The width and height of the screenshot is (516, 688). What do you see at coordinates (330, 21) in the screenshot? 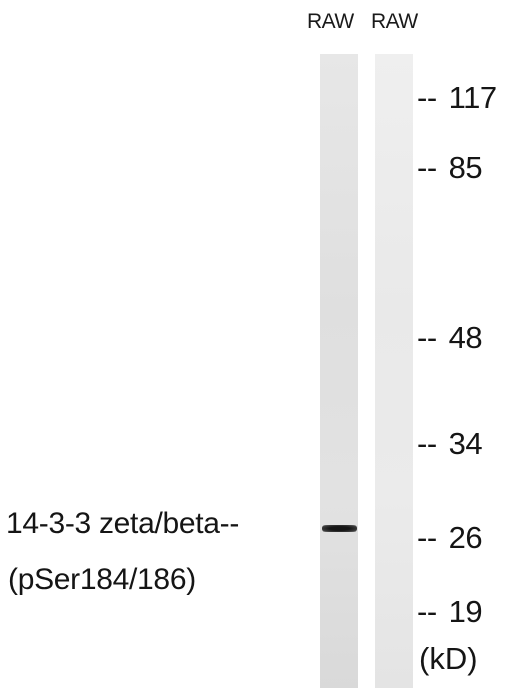
I see `lane-label-1: RAW` at bounding box center [330, 21].